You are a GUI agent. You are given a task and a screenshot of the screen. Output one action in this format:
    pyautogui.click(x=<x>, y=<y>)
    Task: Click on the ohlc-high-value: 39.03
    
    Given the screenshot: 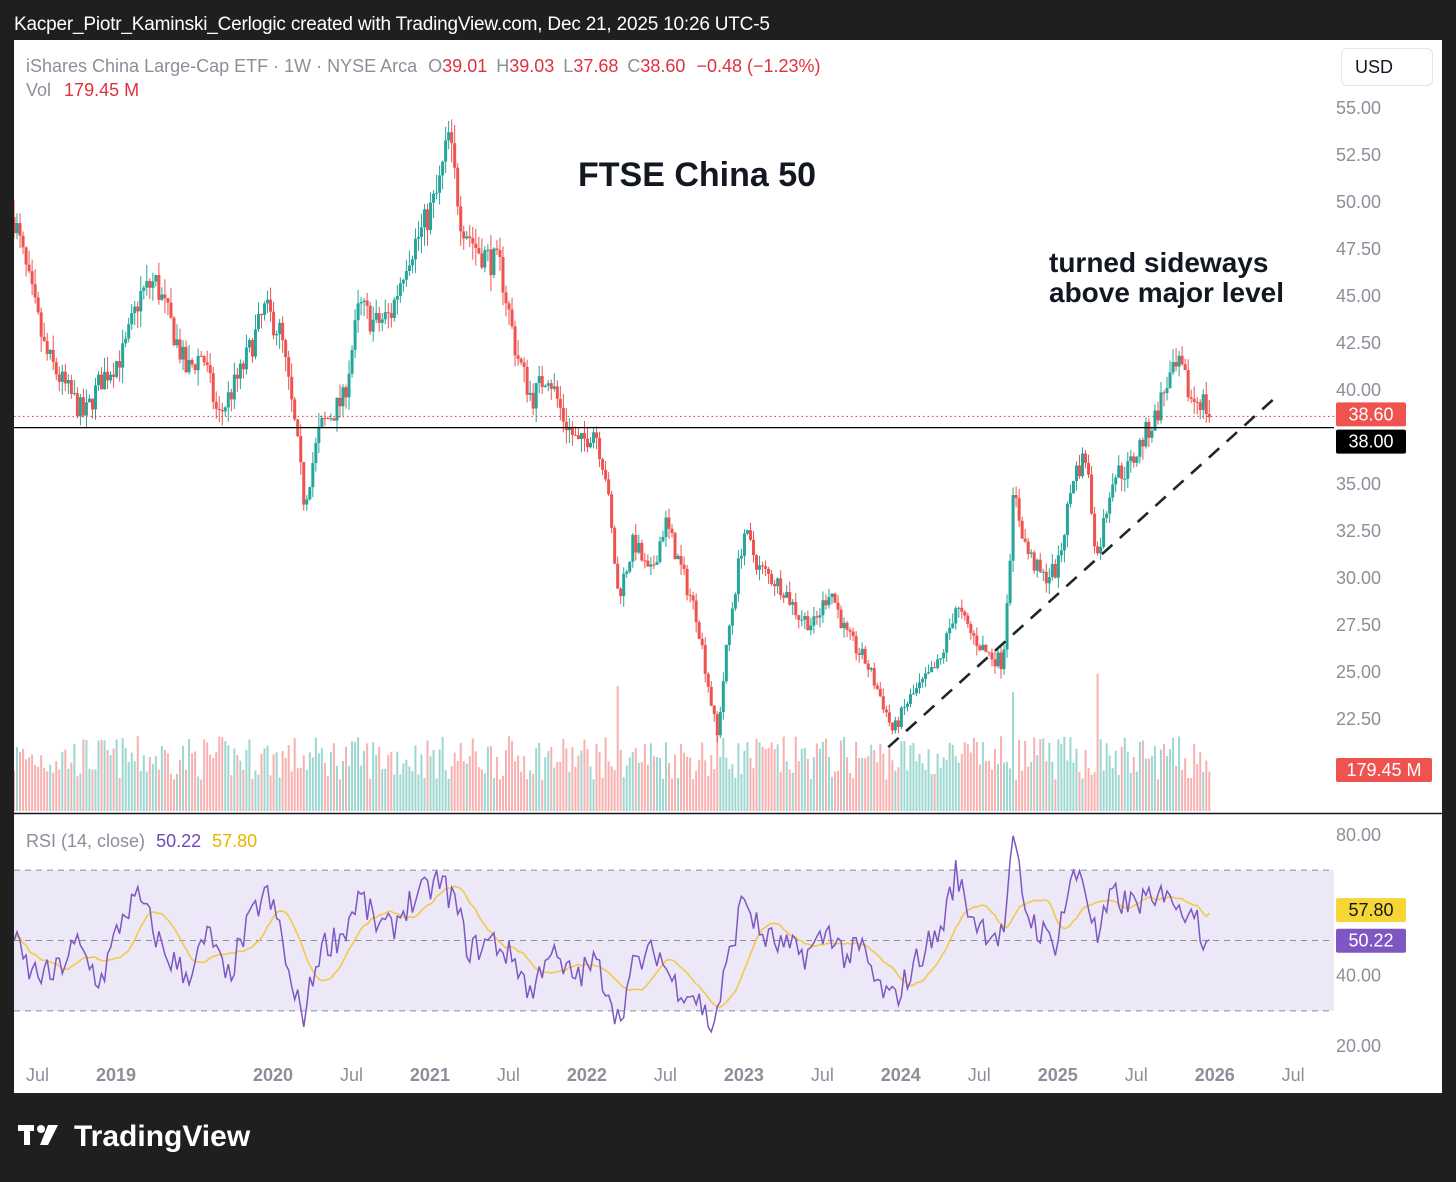 What is the action you would take?
    pyautogui.click(x=532, y=66)
    